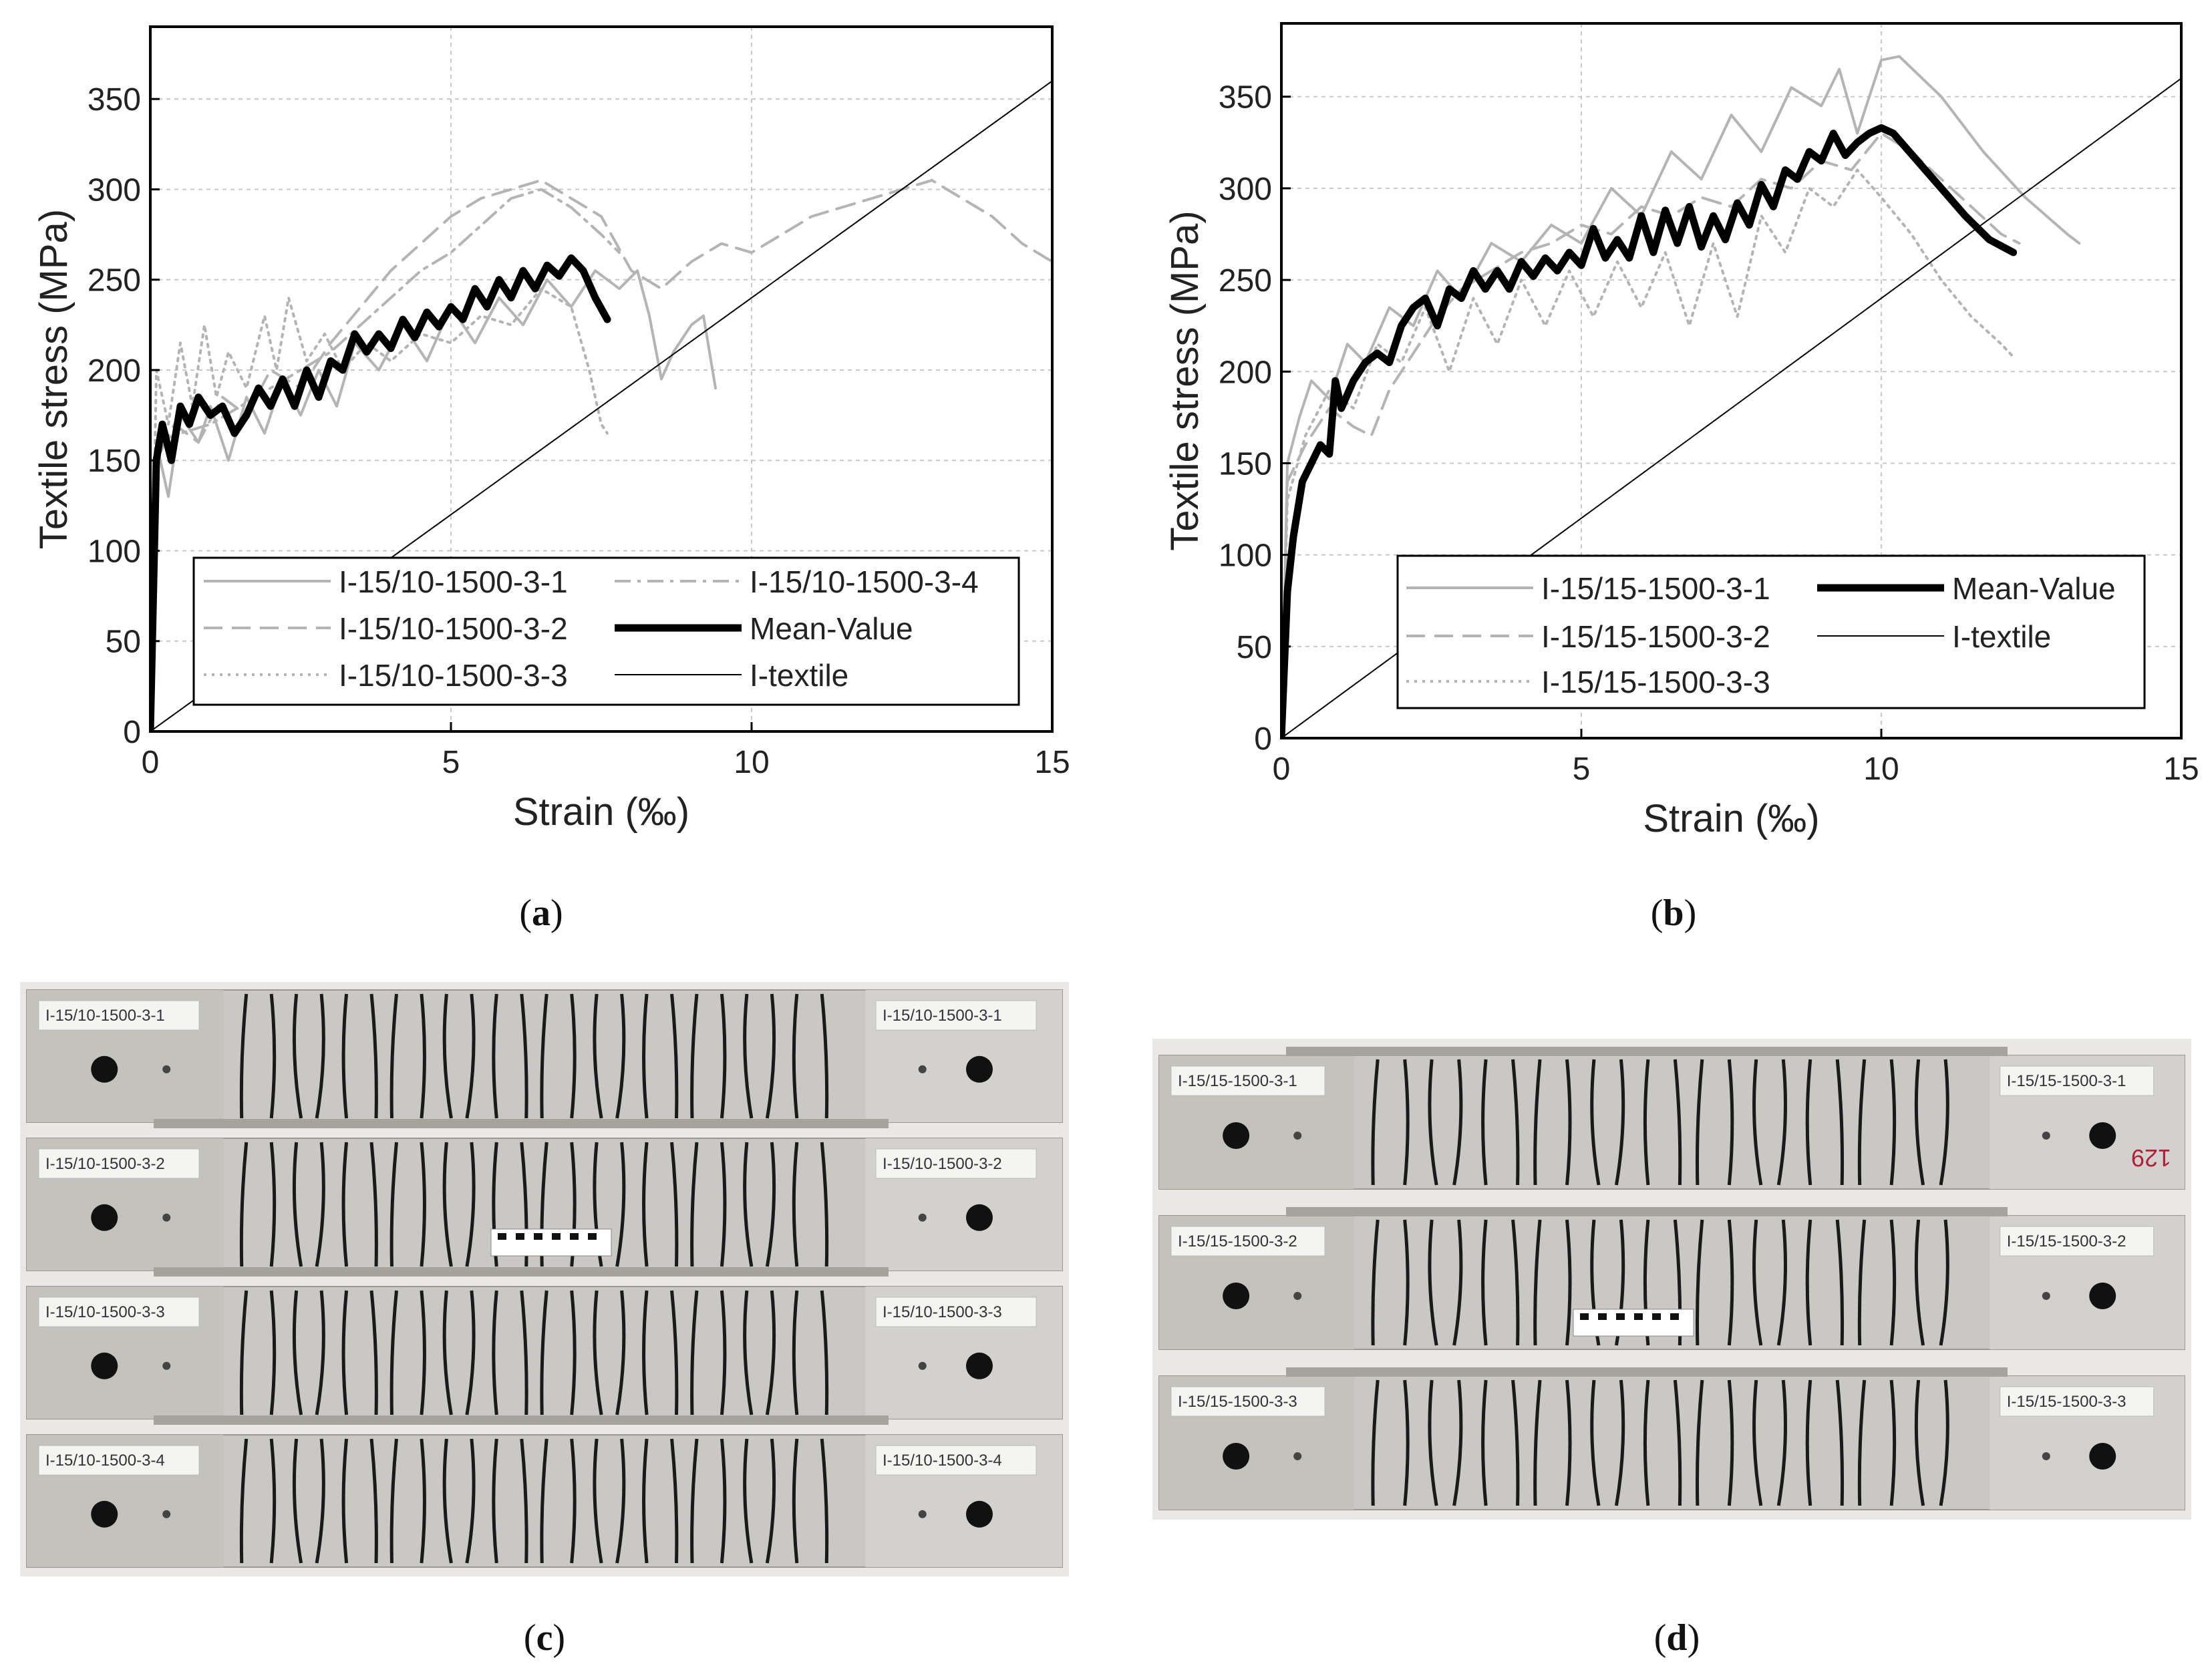  Describe the element at coordinates (2077, 1080) in the screenshot. I see `specimen-label-card` at that location.